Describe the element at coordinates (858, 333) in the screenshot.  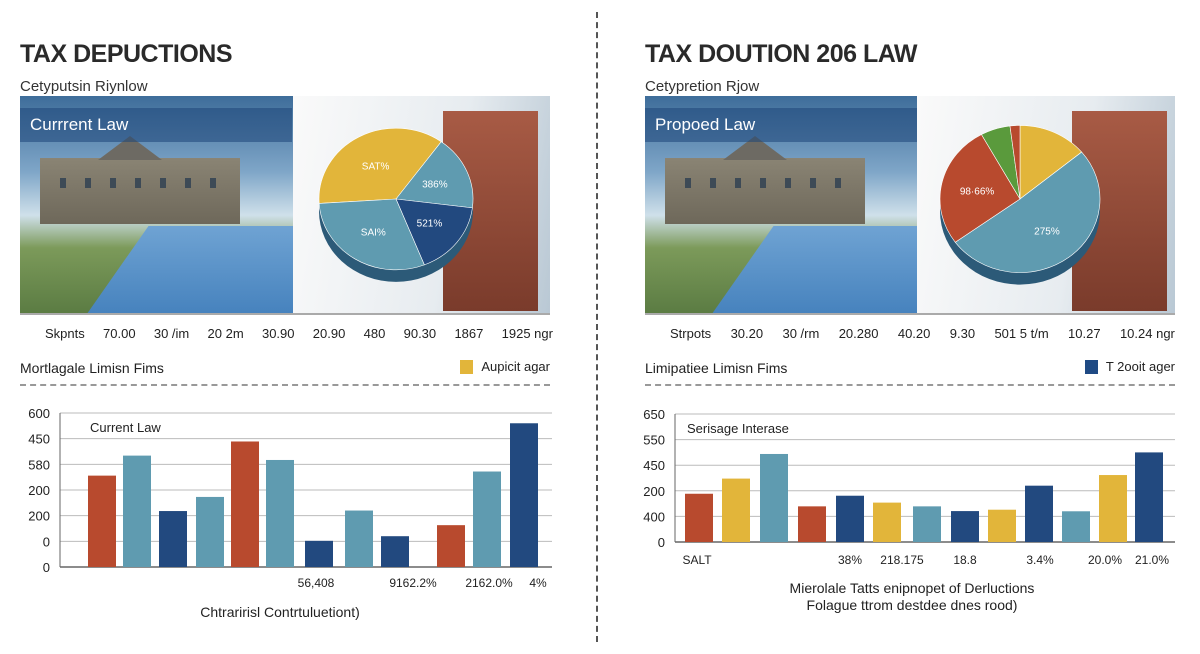
I see `ruler-label: 20.280` at that location.